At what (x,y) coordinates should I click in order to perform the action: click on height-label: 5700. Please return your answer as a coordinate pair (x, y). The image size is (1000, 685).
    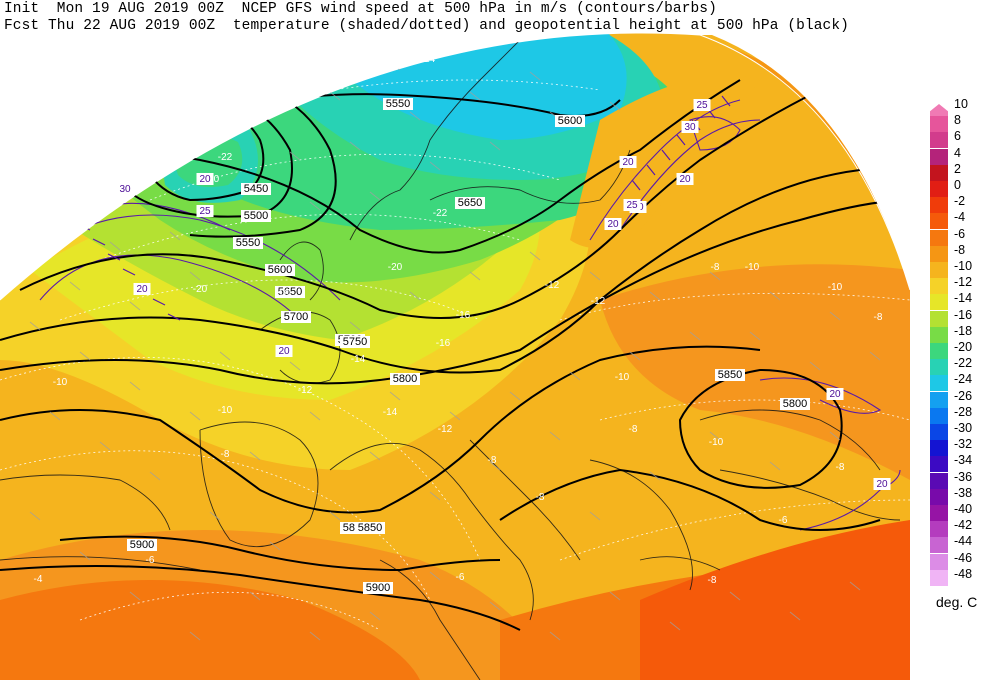
    Looking at the image, I should click on (296, 317).